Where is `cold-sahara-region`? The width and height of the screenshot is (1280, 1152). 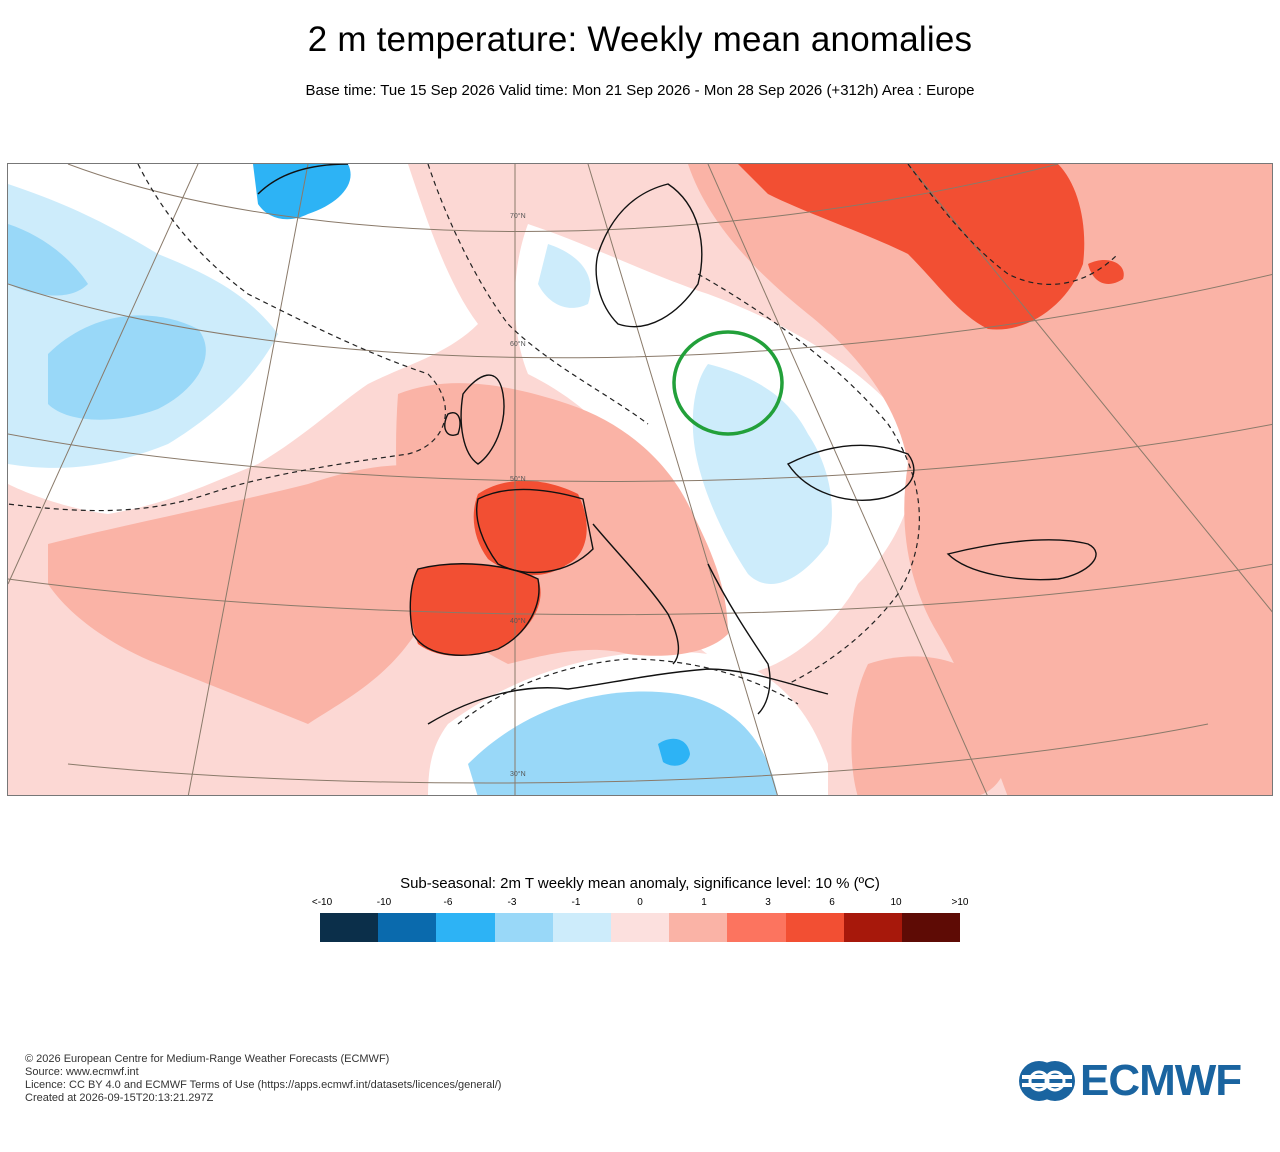
cold-sahara-region is located at coordinates (623, 743).